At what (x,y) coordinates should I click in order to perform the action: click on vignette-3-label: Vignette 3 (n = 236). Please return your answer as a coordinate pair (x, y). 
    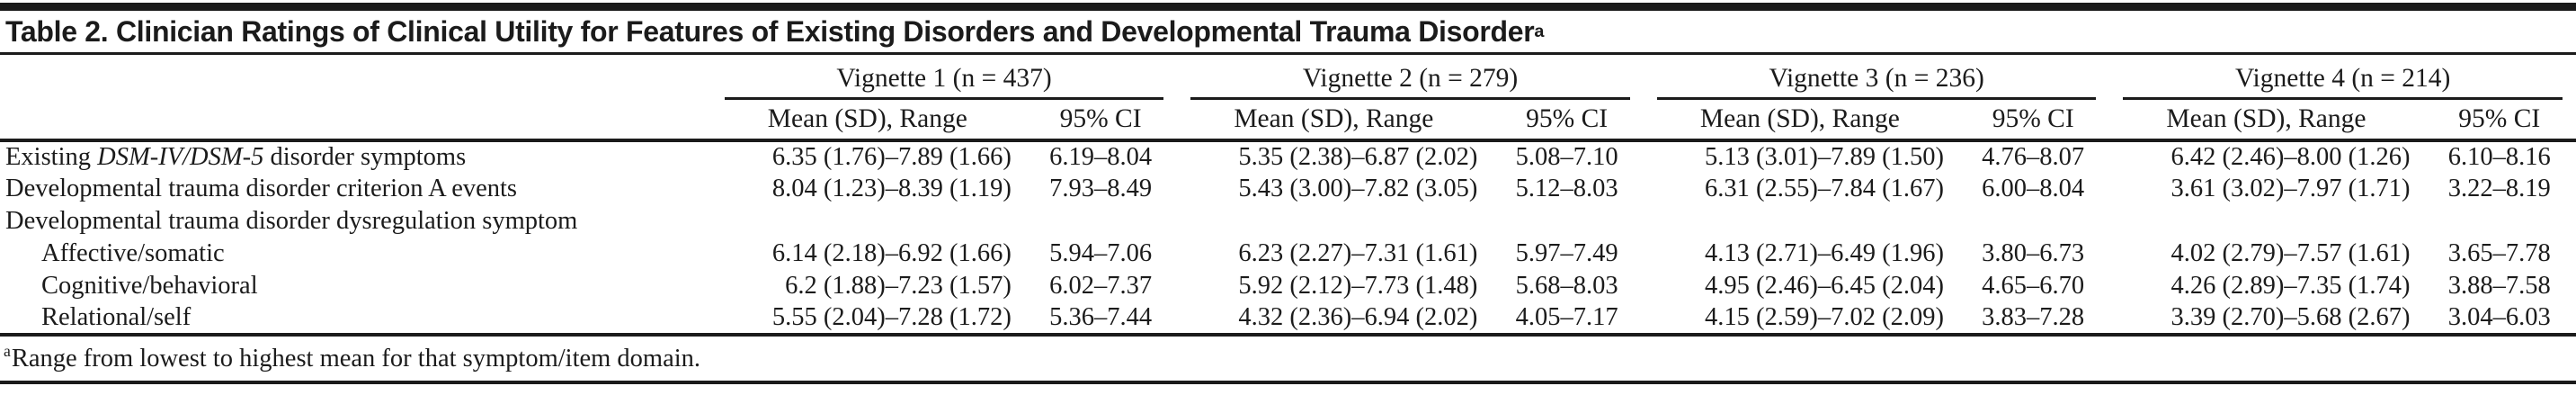
    Looking at the image, I should click on (1876, 82).